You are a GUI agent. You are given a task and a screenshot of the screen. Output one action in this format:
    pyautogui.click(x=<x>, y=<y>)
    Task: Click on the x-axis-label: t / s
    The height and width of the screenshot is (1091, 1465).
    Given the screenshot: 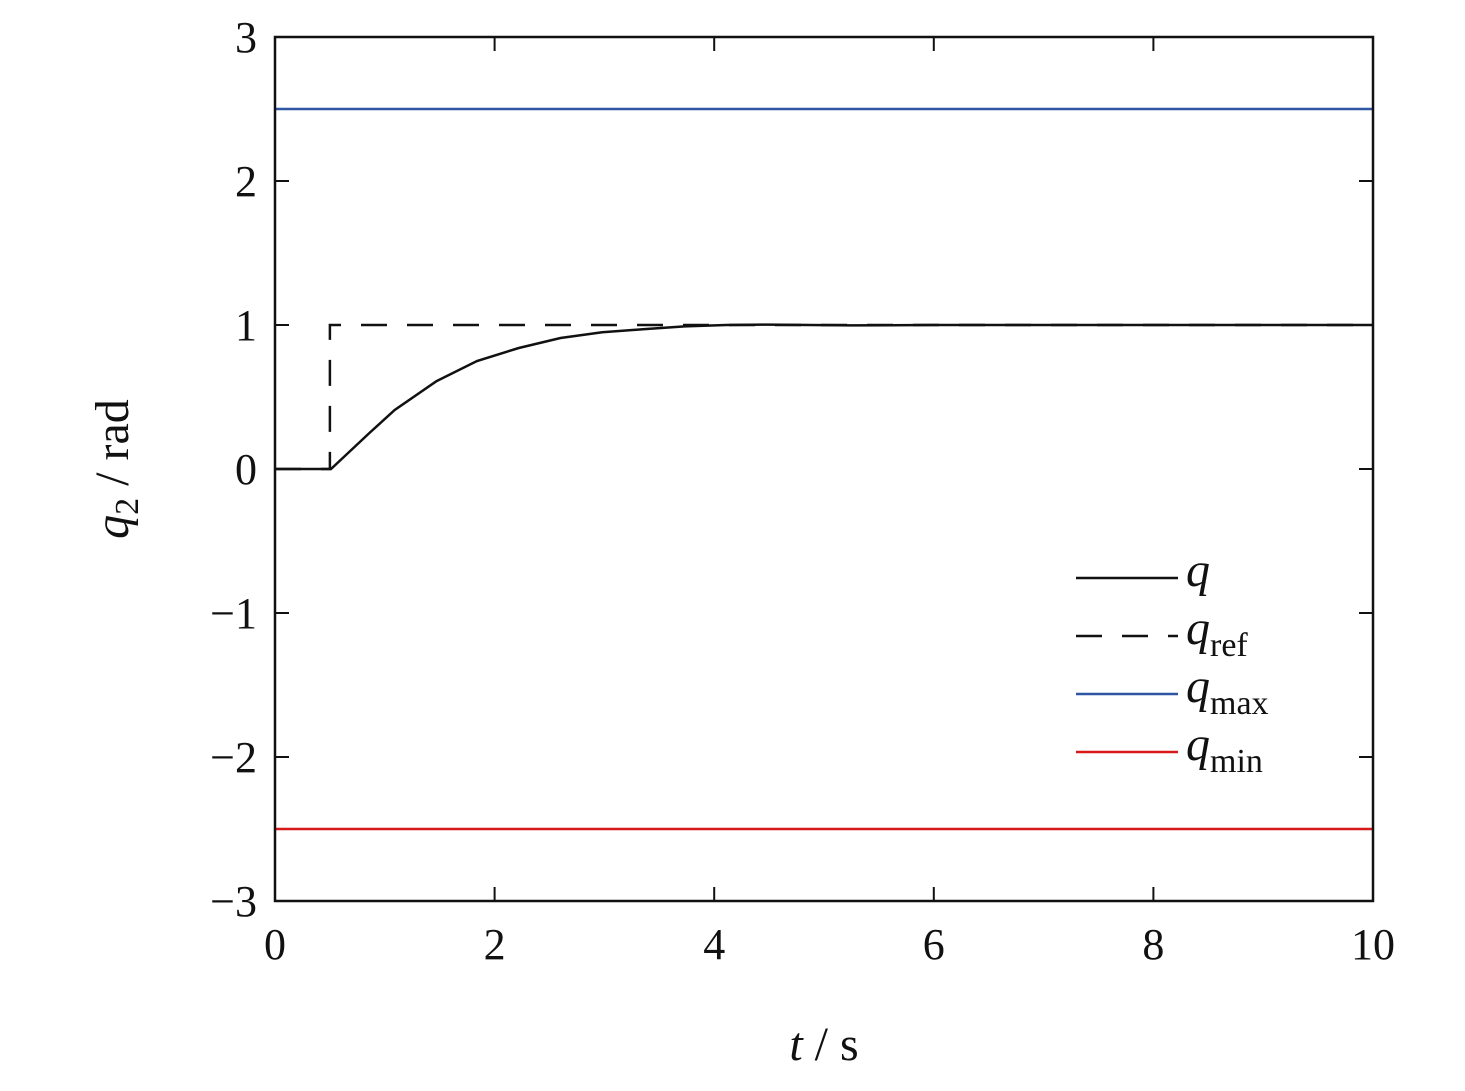 What is the action you would take?
    pyautogui.click(x=823, y=1044)
    